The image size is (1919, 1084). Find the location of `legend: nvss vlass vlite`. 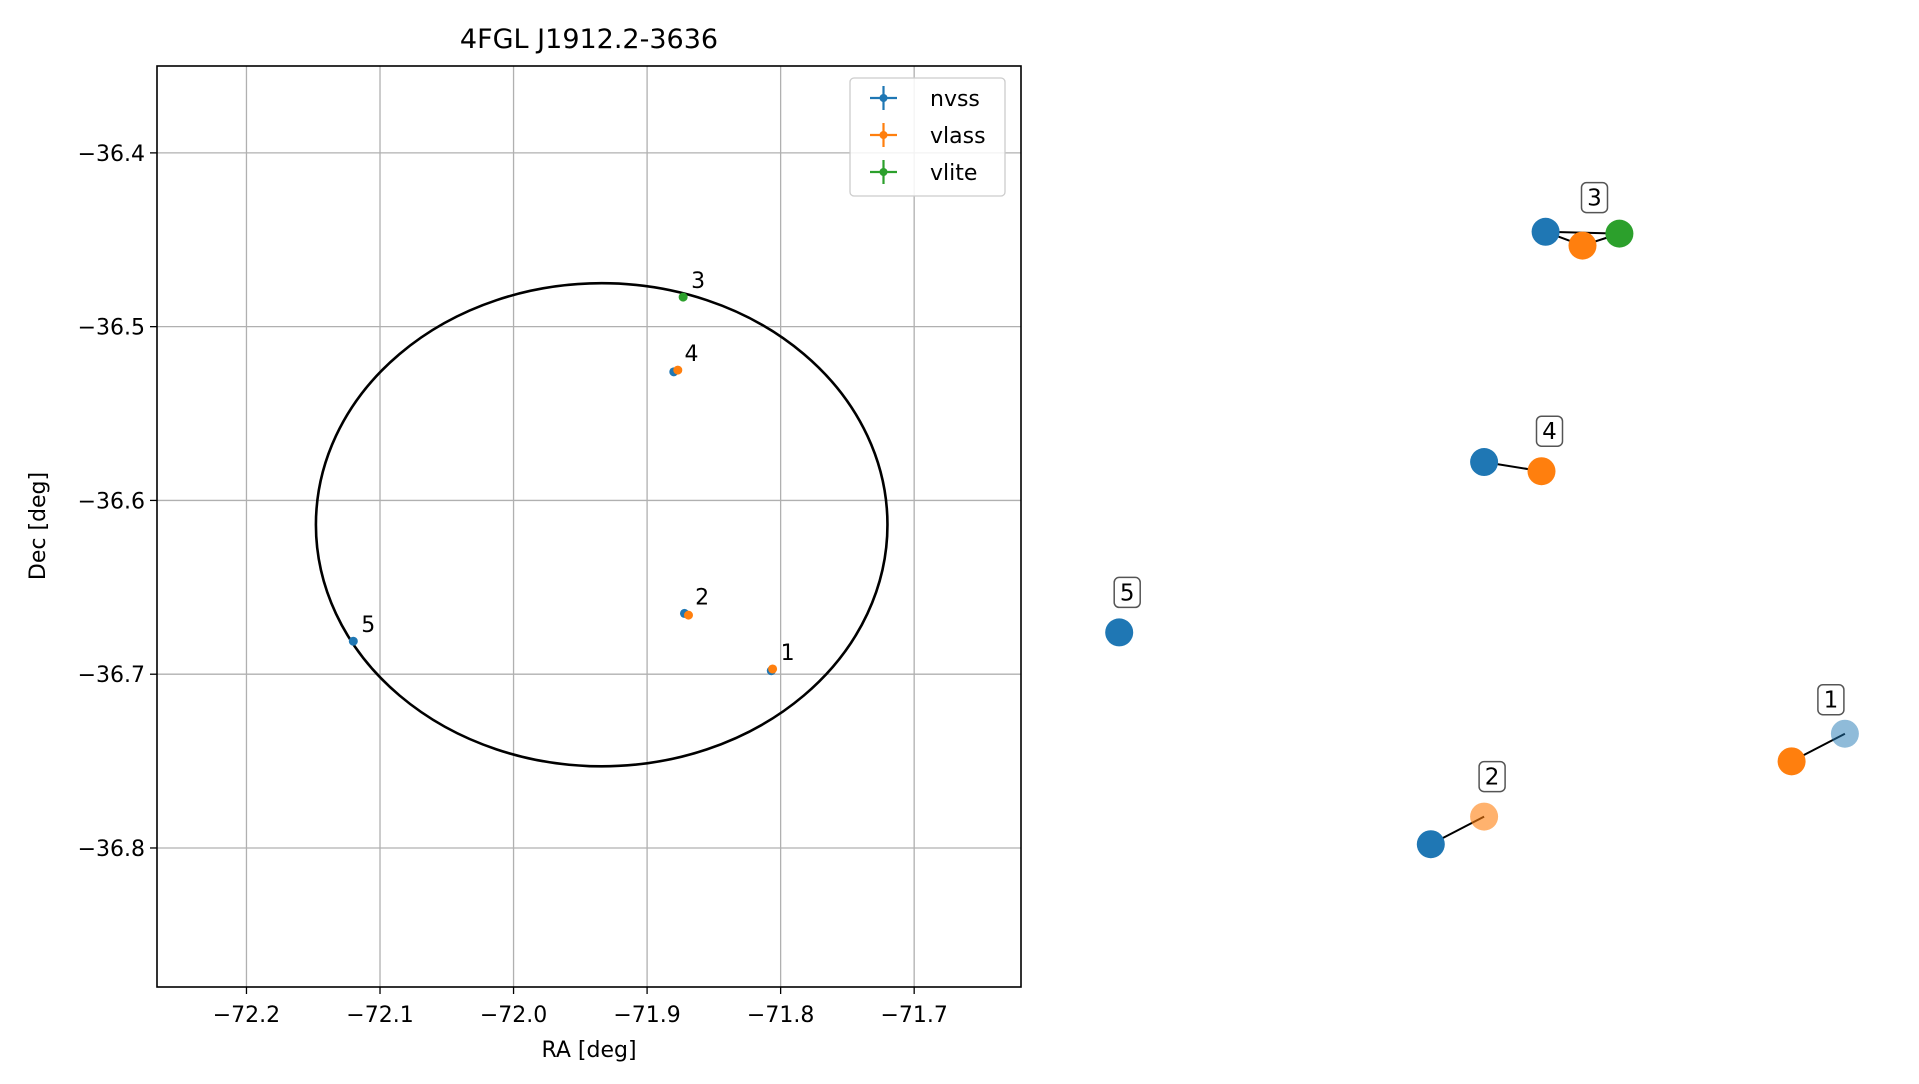

legend: nvss vlass vlite is located at coordinates (927, 137).